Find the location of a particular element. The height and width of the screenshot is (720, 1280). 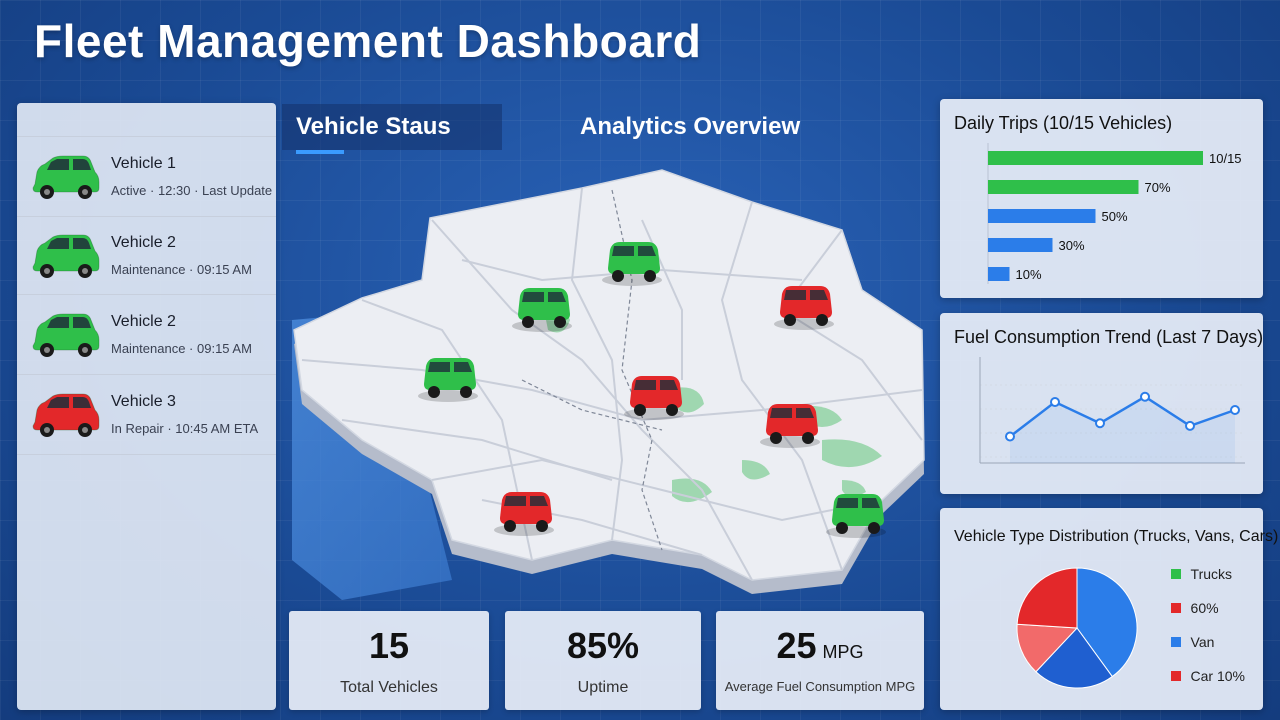

daily-trips-chart: 10/15 70% 50% 30% 10% is located at coordinates (1114, 213).